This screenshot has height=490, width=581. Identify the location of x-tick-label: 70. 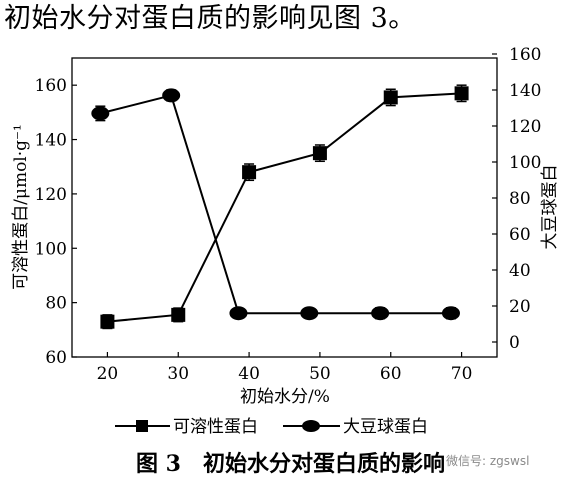
(462, 374).